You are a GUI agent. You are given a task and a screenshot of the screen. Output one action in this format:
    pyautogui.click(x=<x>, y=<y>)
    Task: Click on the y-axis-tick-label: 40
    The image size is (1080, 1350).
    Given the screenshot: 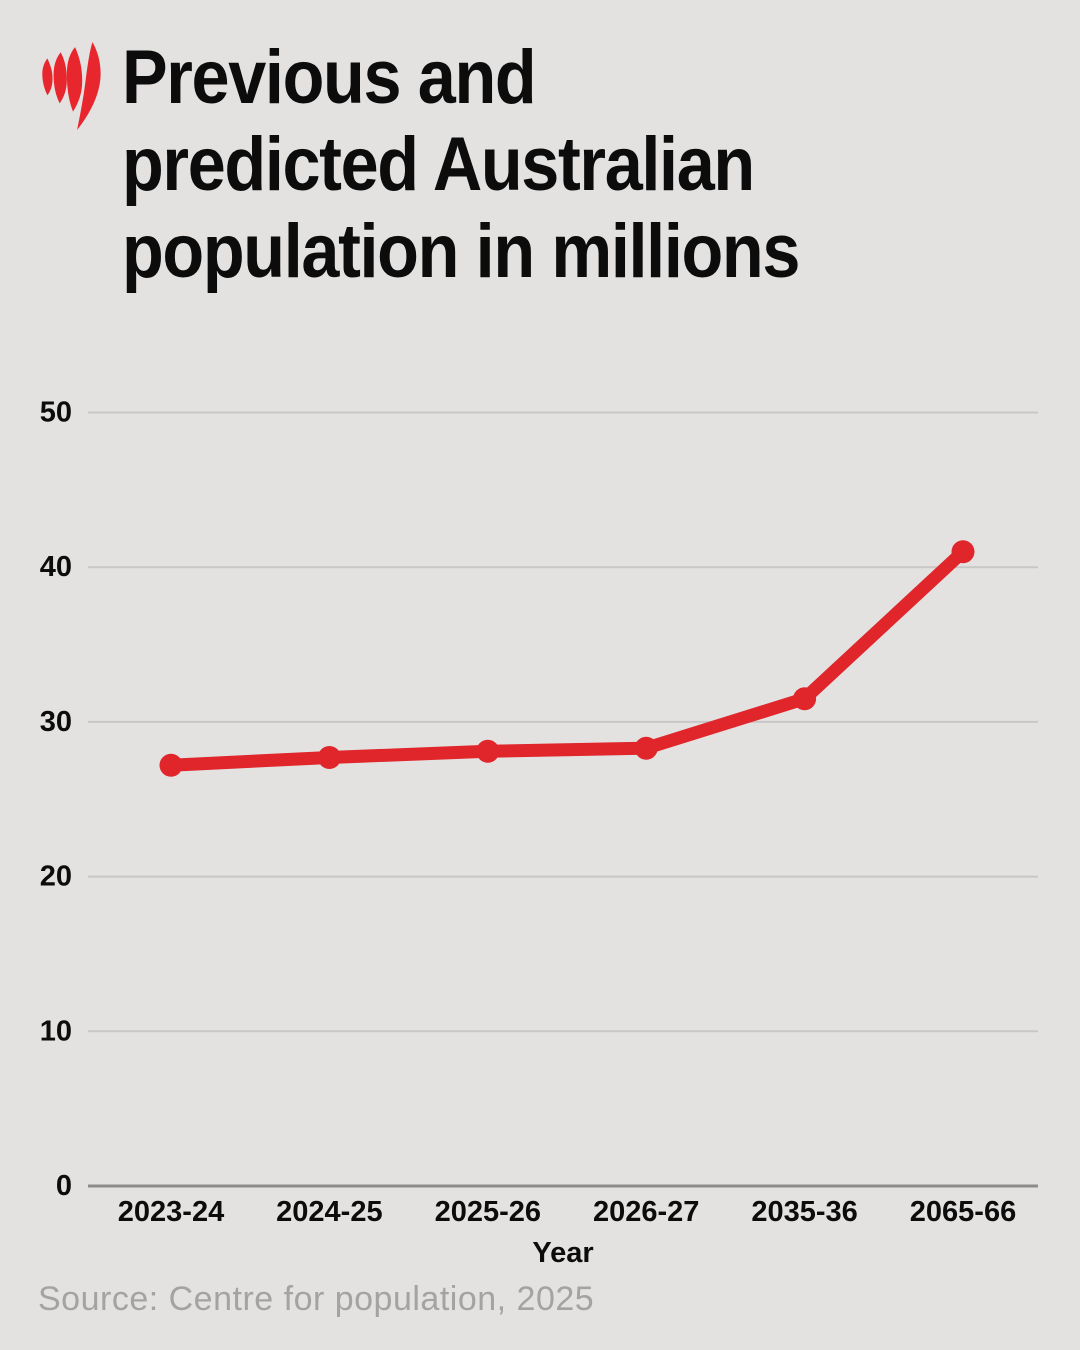 What is the action you would take?
    pyautogui.click(x=56, y=567)
    